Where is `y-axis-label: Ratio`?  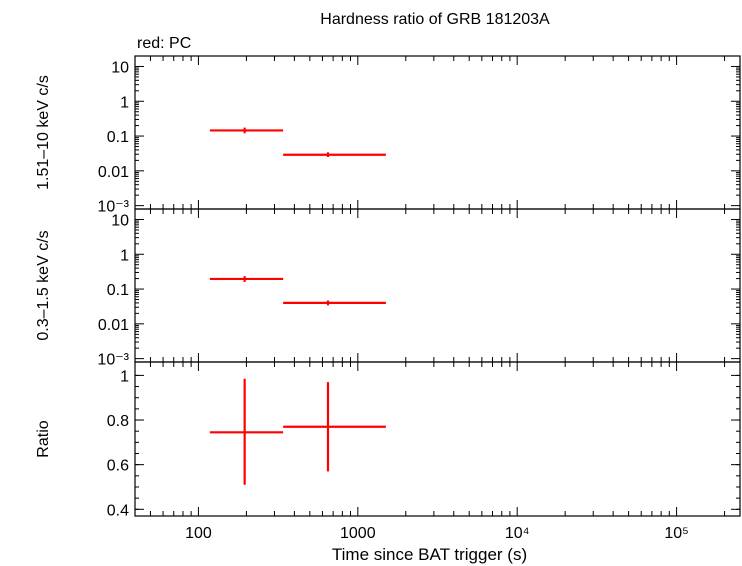 y-axis-label: Ratio is located at coordinates (43, 438).